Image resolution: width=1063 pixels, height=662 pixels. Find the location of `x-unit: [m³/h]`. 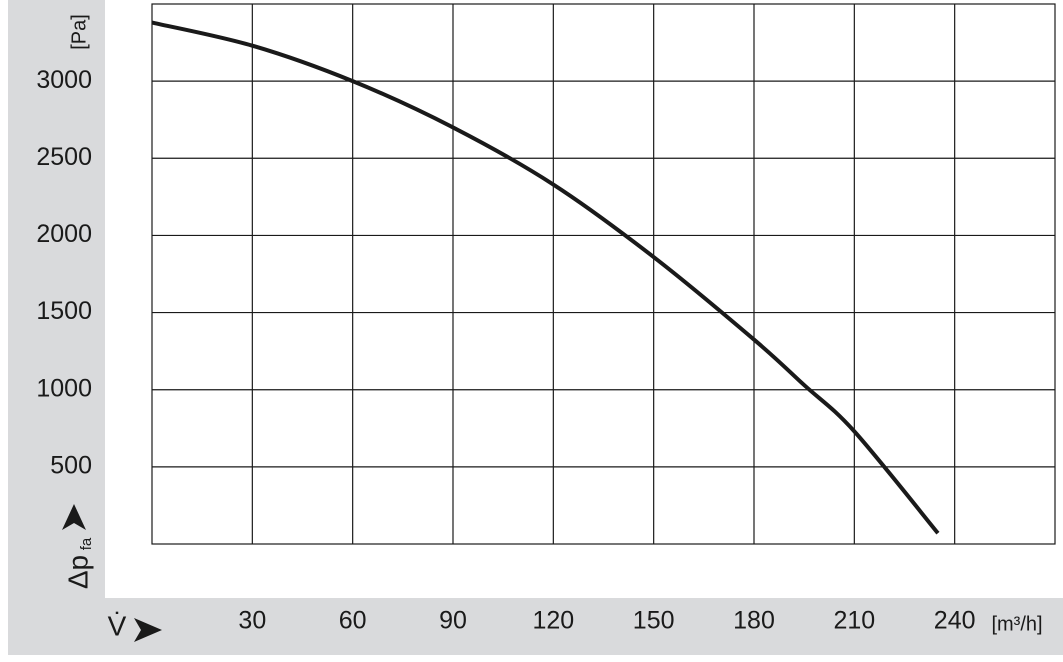

x-unit: [m³/h] is located at coordinates (1016, 624).